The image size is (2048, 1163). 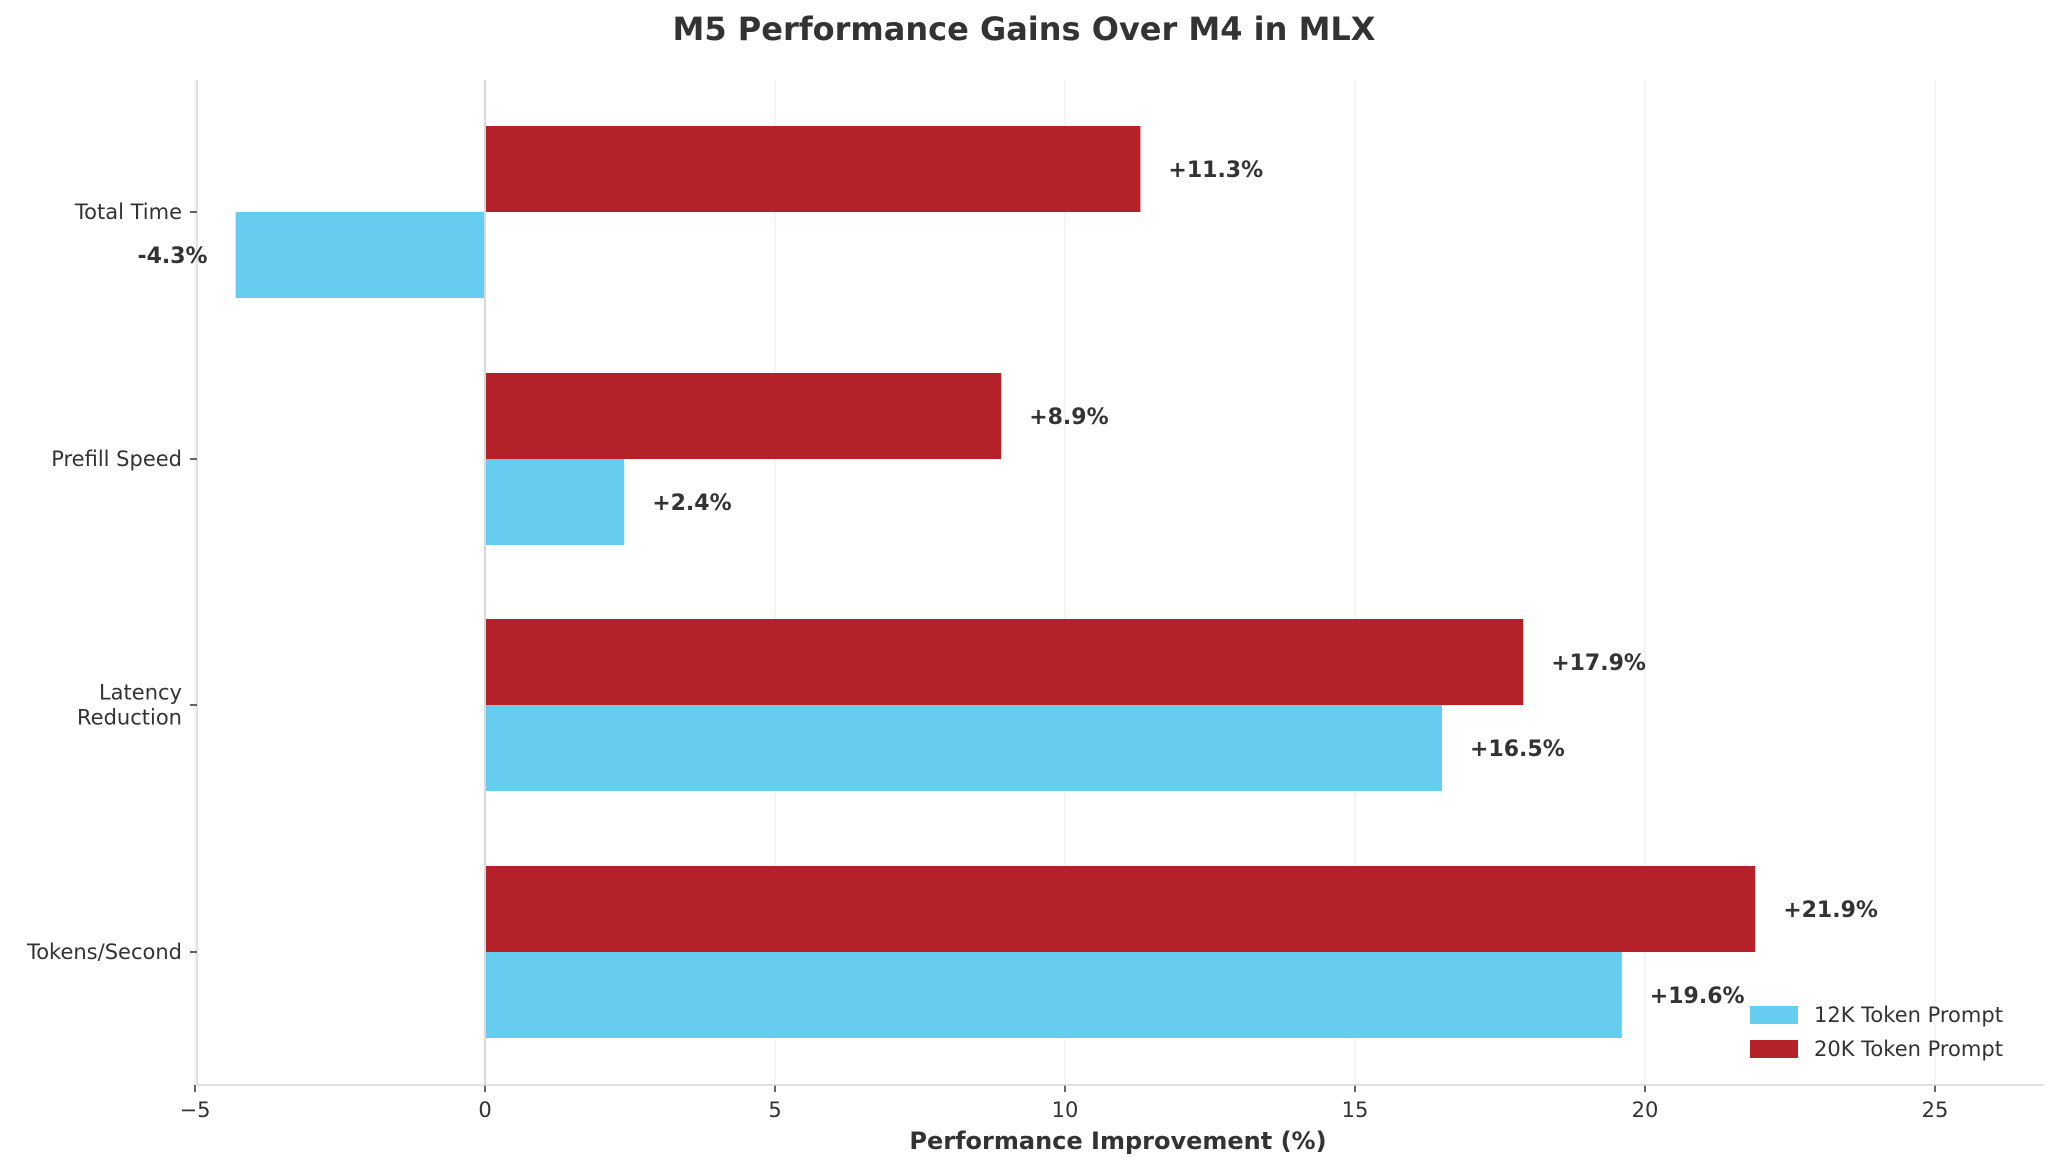 What do you see at coordinates (195, 1110) in the screenshot?
I see `x-tick-label: −5` at bounding box center [195, 1110].